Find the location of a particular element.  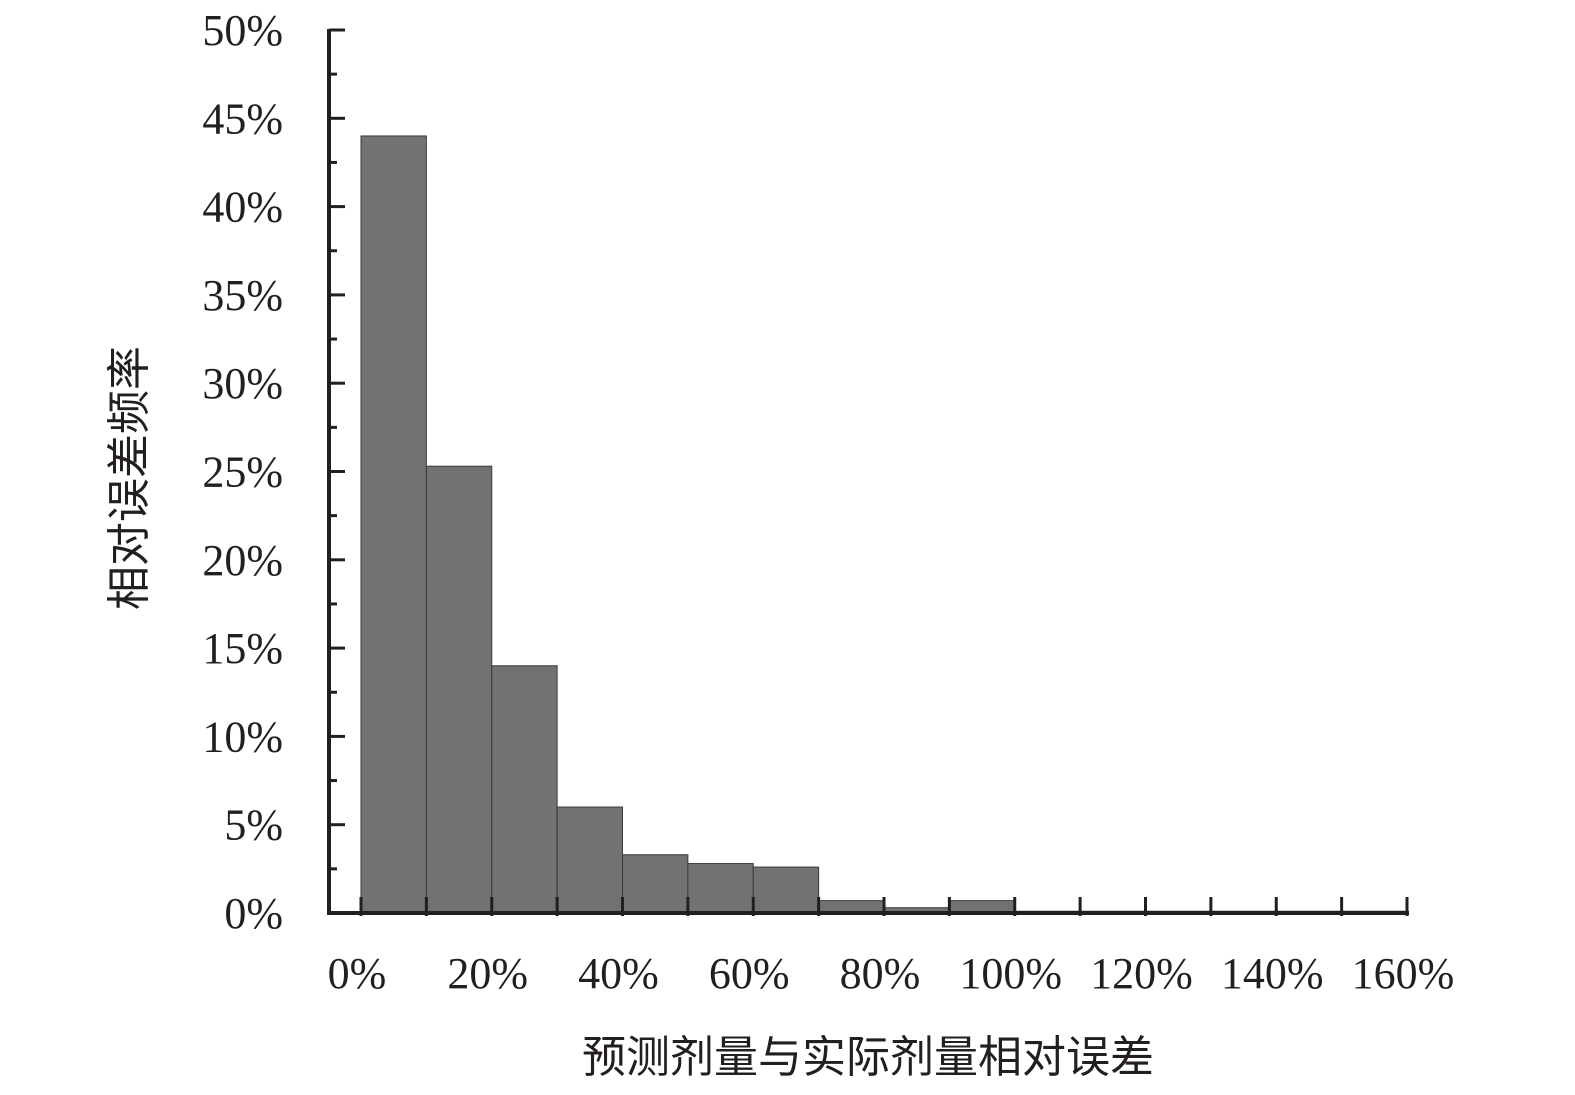

x-tick-label: 40% is located at coordinates (618, 973).